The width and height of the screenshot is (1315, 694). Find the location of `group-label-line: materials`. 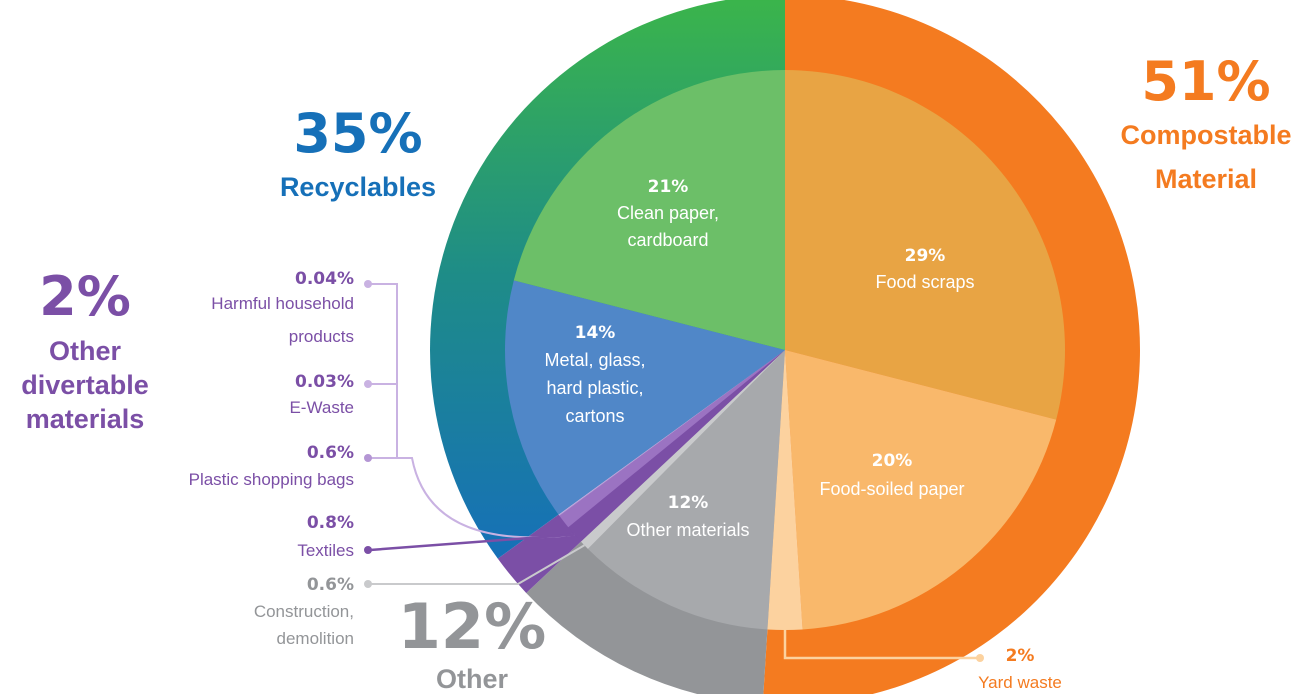

group-label-line: materials is located at coordinates (85, 419).